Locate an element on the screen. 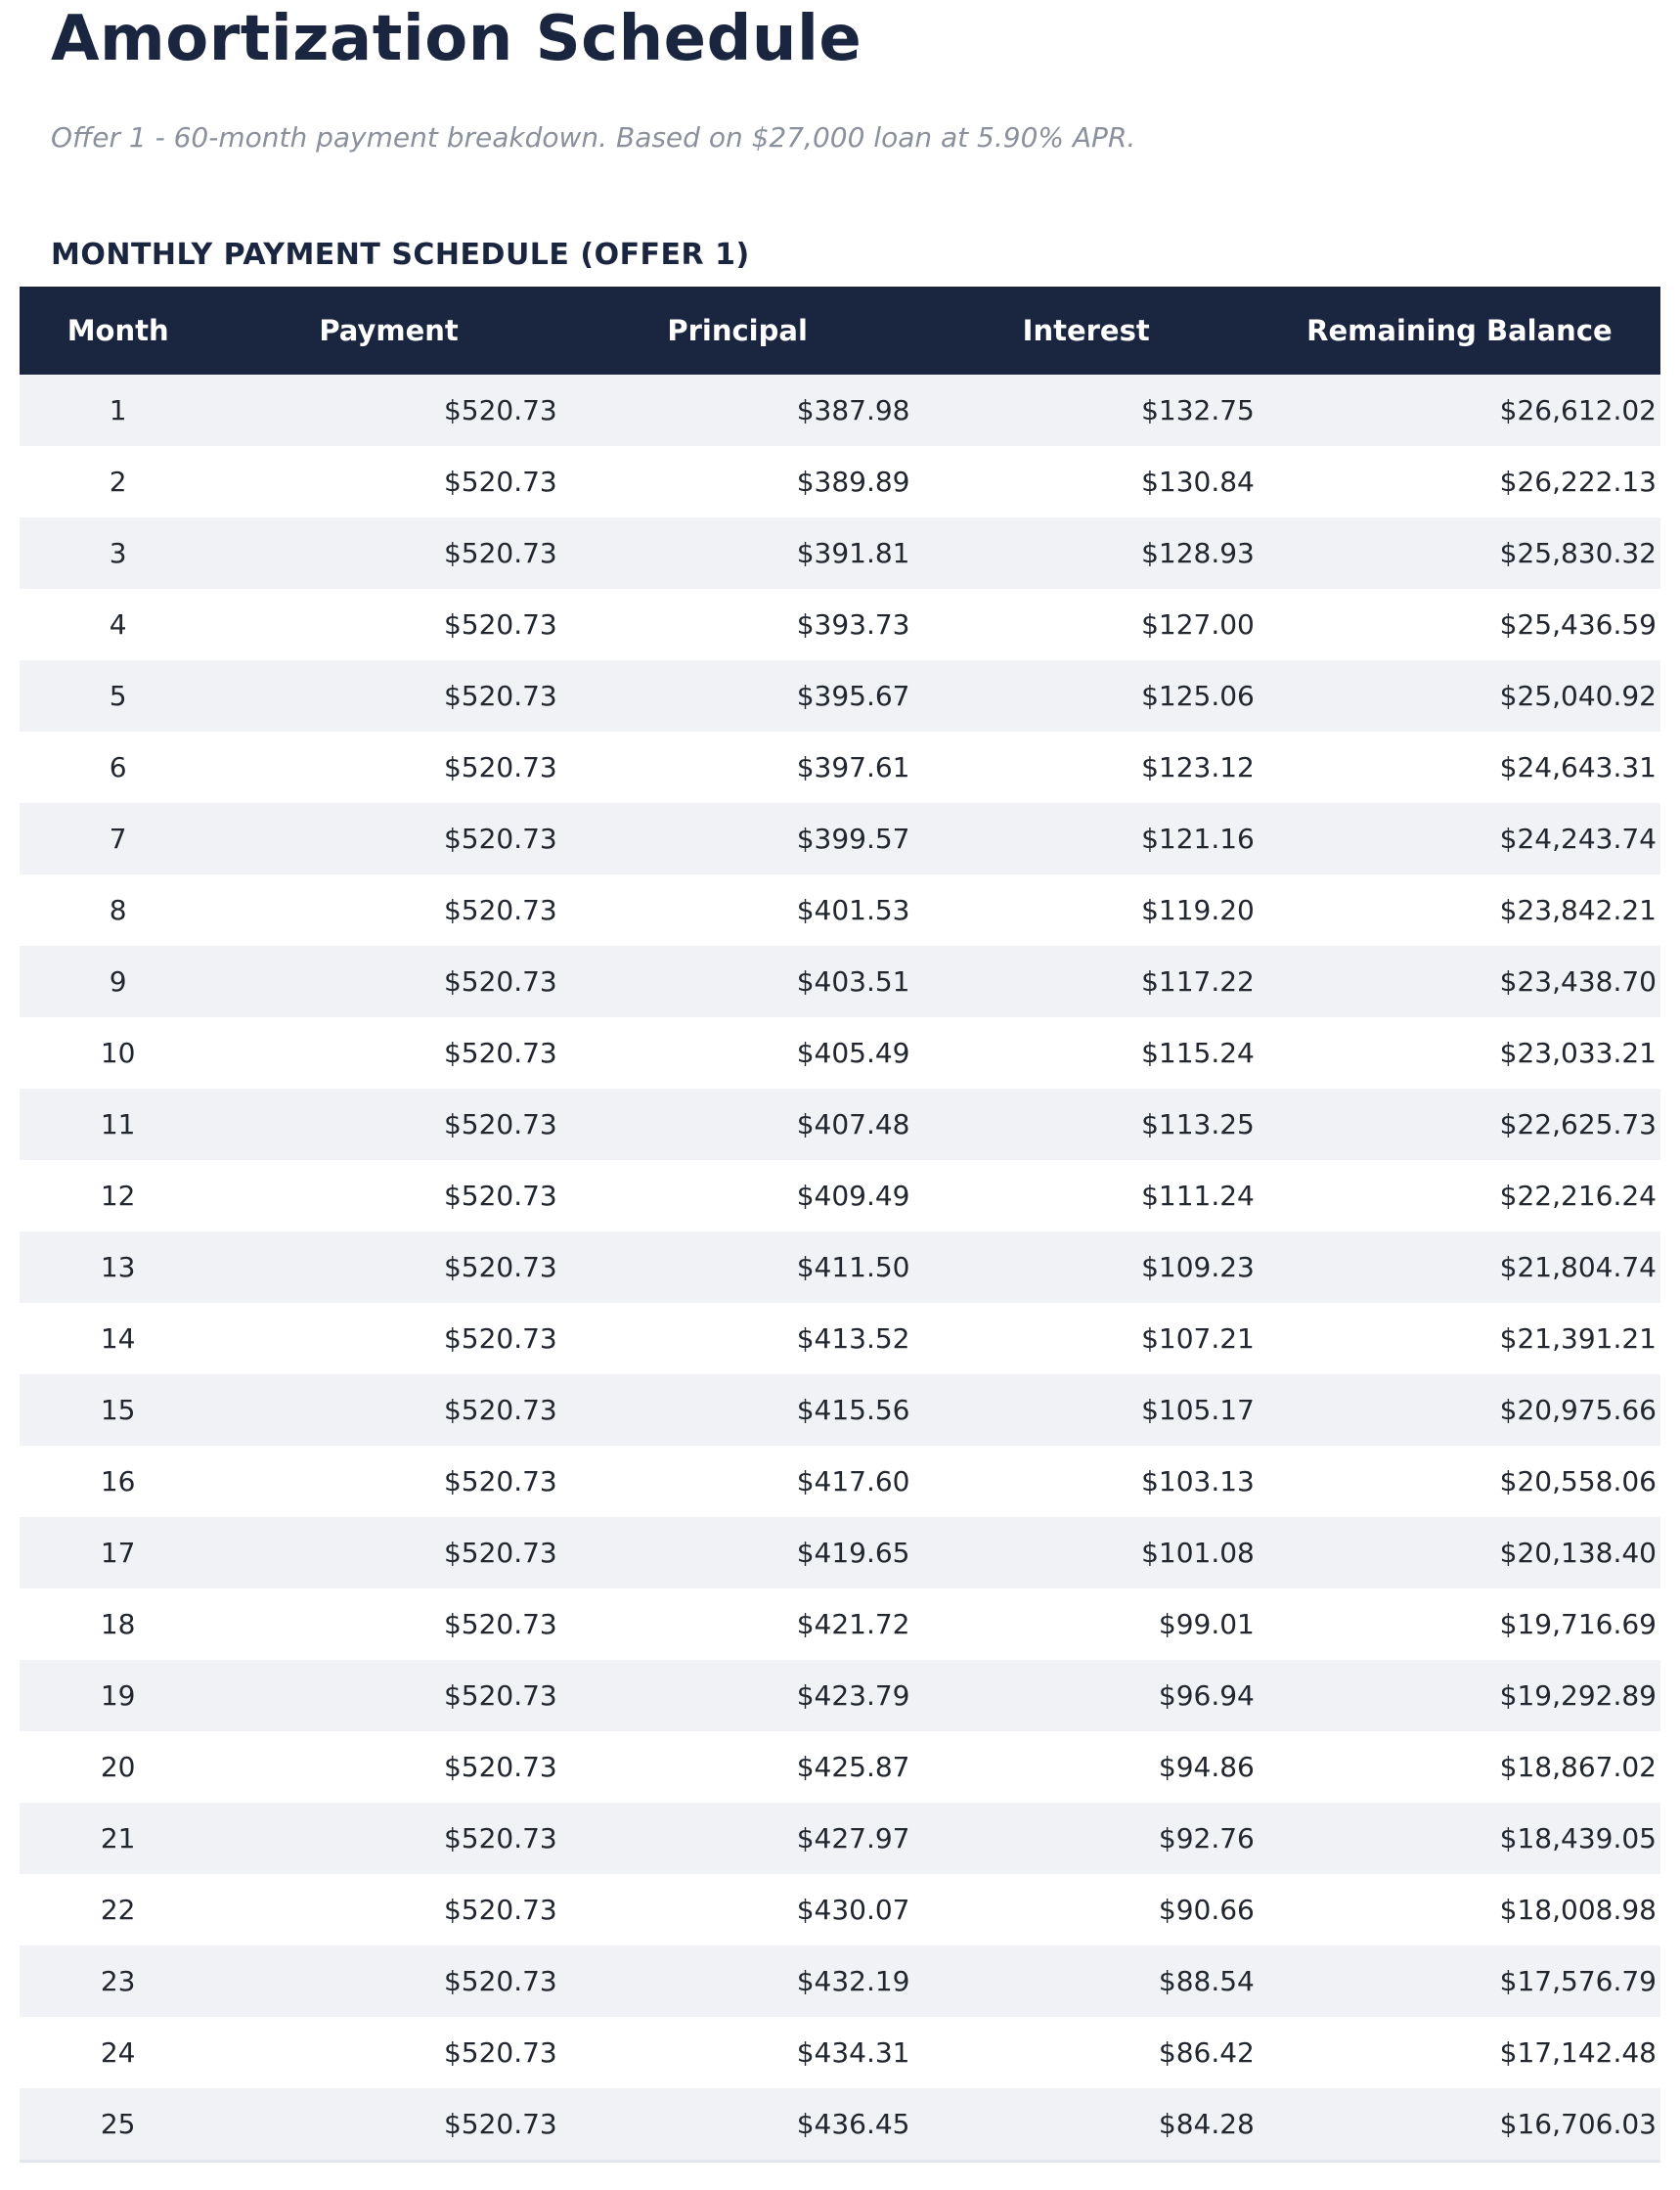 The width and height of the screenshot is (1680, 2190). table-row: 15 $520.73 $415.56 $105.17 $20,975.66 is located at coordinates (840, 1410).